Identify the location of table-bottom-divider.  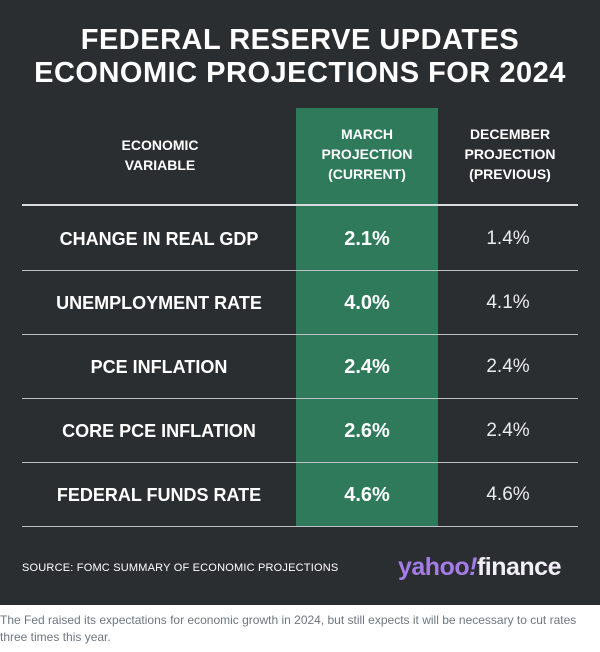
(300, 526).